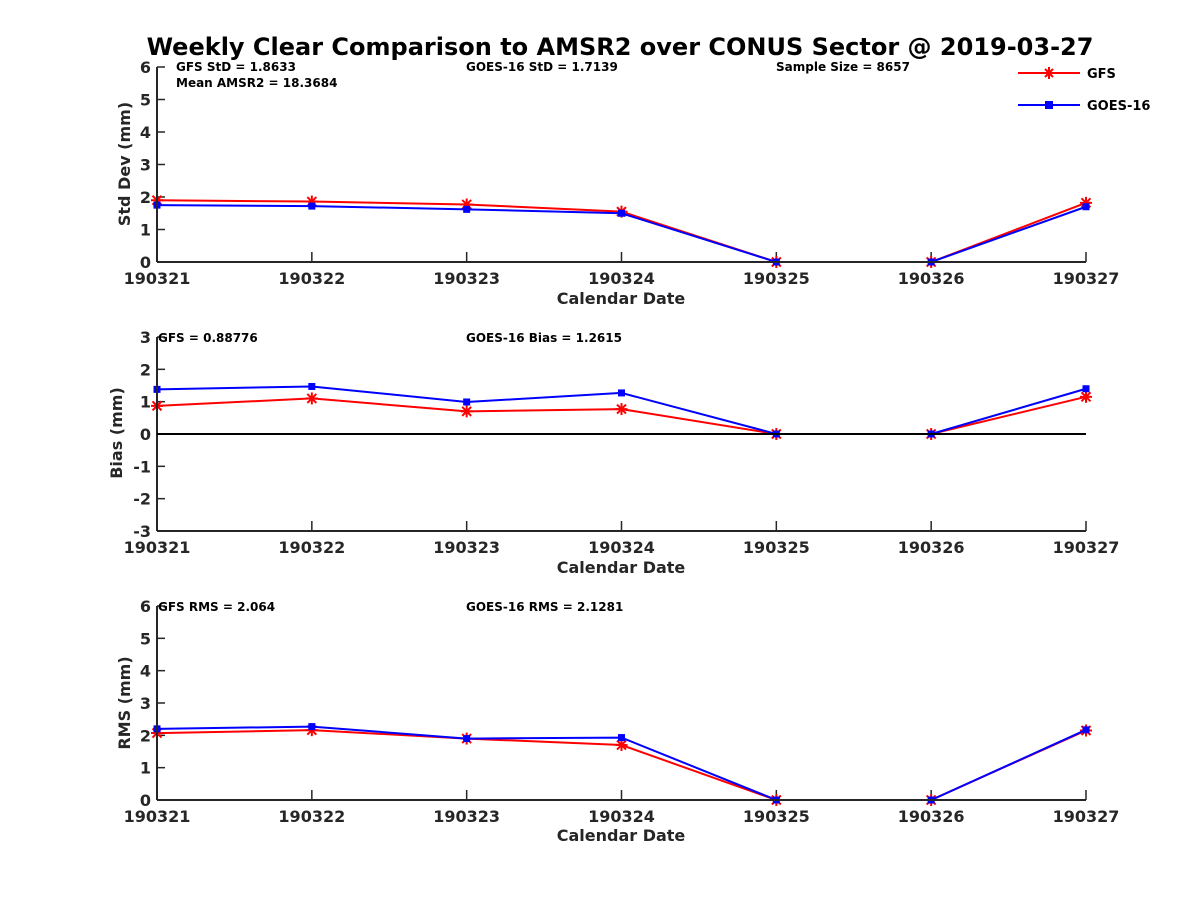 The image size is (1200, 900). I want to click on y-tick-labels: -3 -2 -1 0 1 2 3, so click(149, 434).